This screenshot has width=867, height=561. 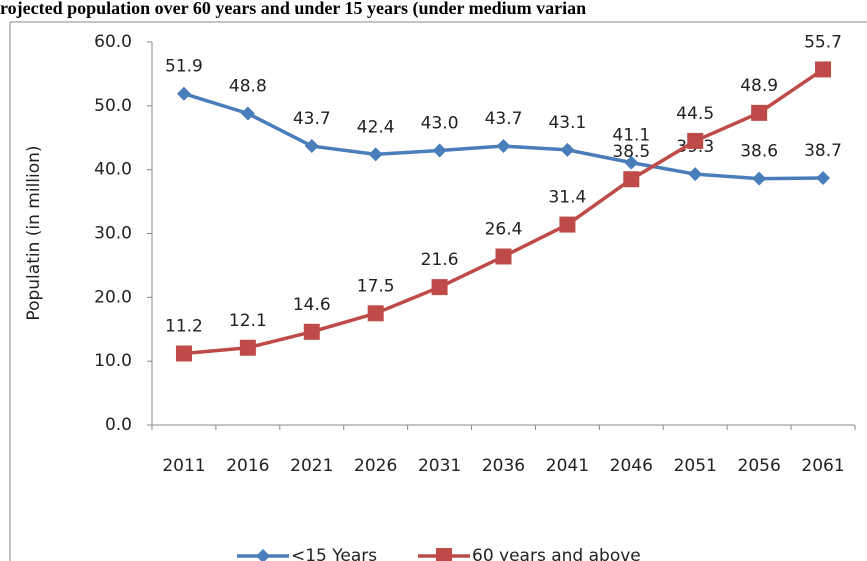 I want to click on data-label: 42.4, so click(x=376, y=127).